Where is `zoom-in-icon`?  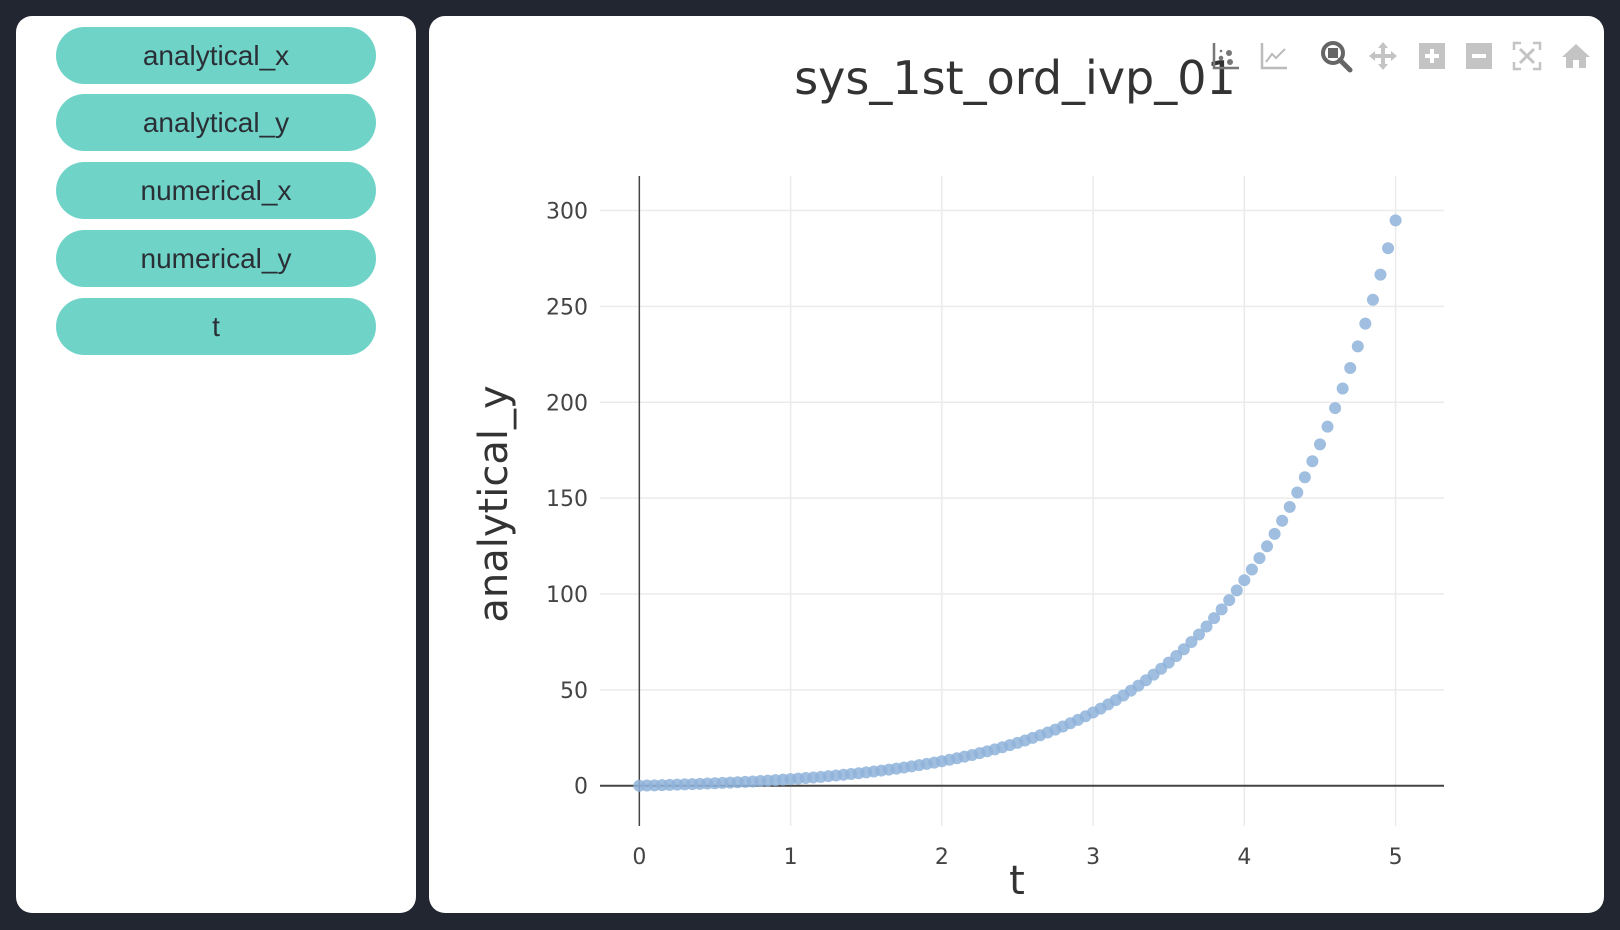 zoom-in-icon is located at coordinates (1432, 56).